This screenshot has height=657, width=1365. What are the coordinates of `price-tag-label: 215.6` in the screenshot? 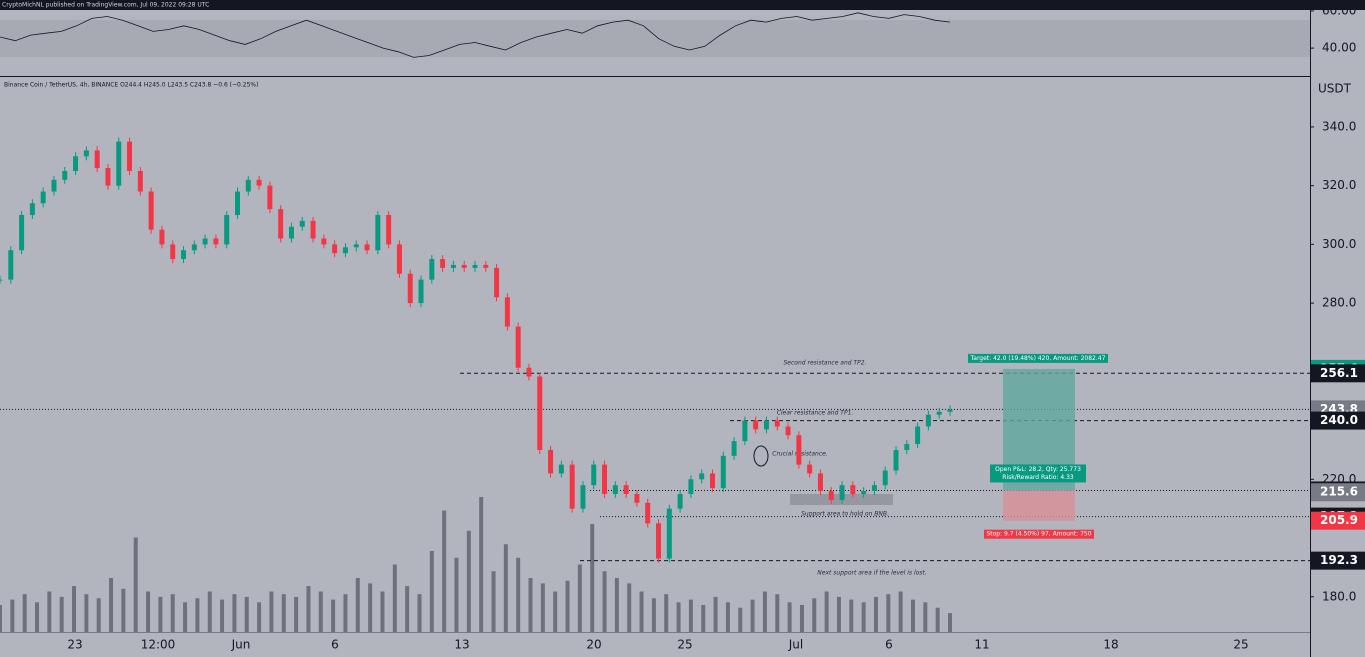 It's located at (1339, 492).